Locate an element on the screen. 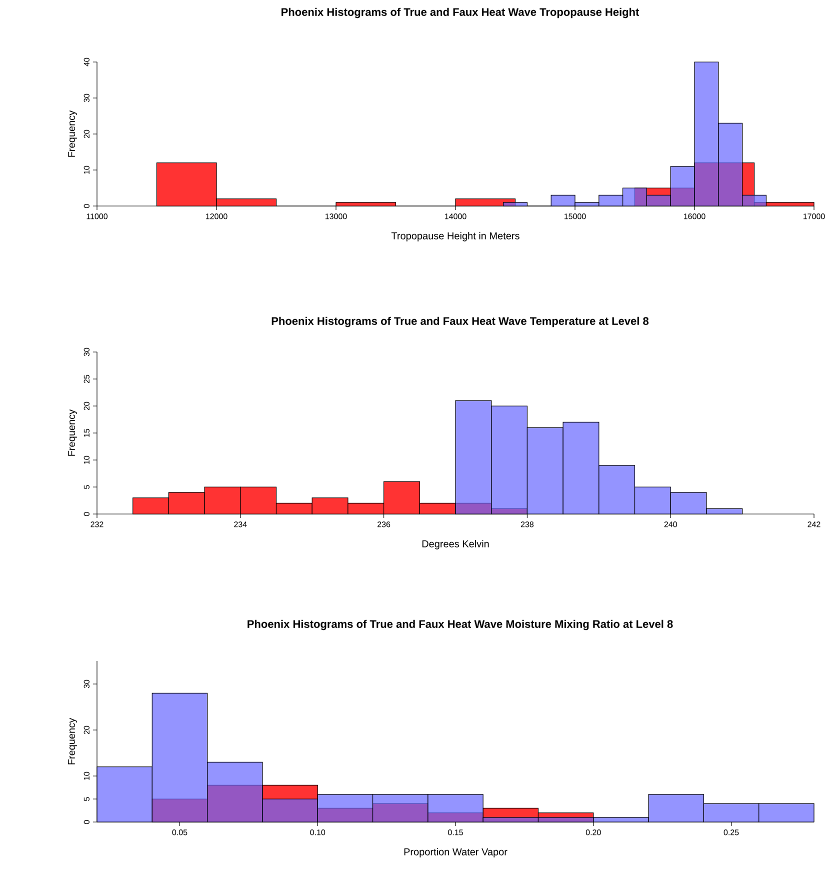  x-axis-title: Tropopause Height in Meters is located at coordinates (455, 237).